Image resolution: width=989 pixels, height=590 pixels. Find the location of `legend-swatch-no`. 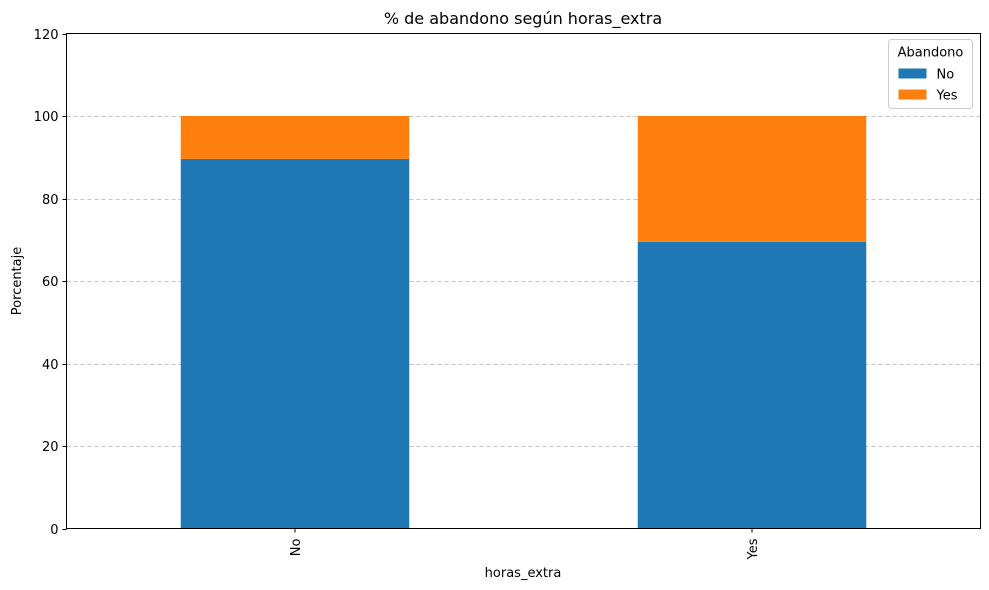

legend-swatch-no is located at coordinates (912, 73).